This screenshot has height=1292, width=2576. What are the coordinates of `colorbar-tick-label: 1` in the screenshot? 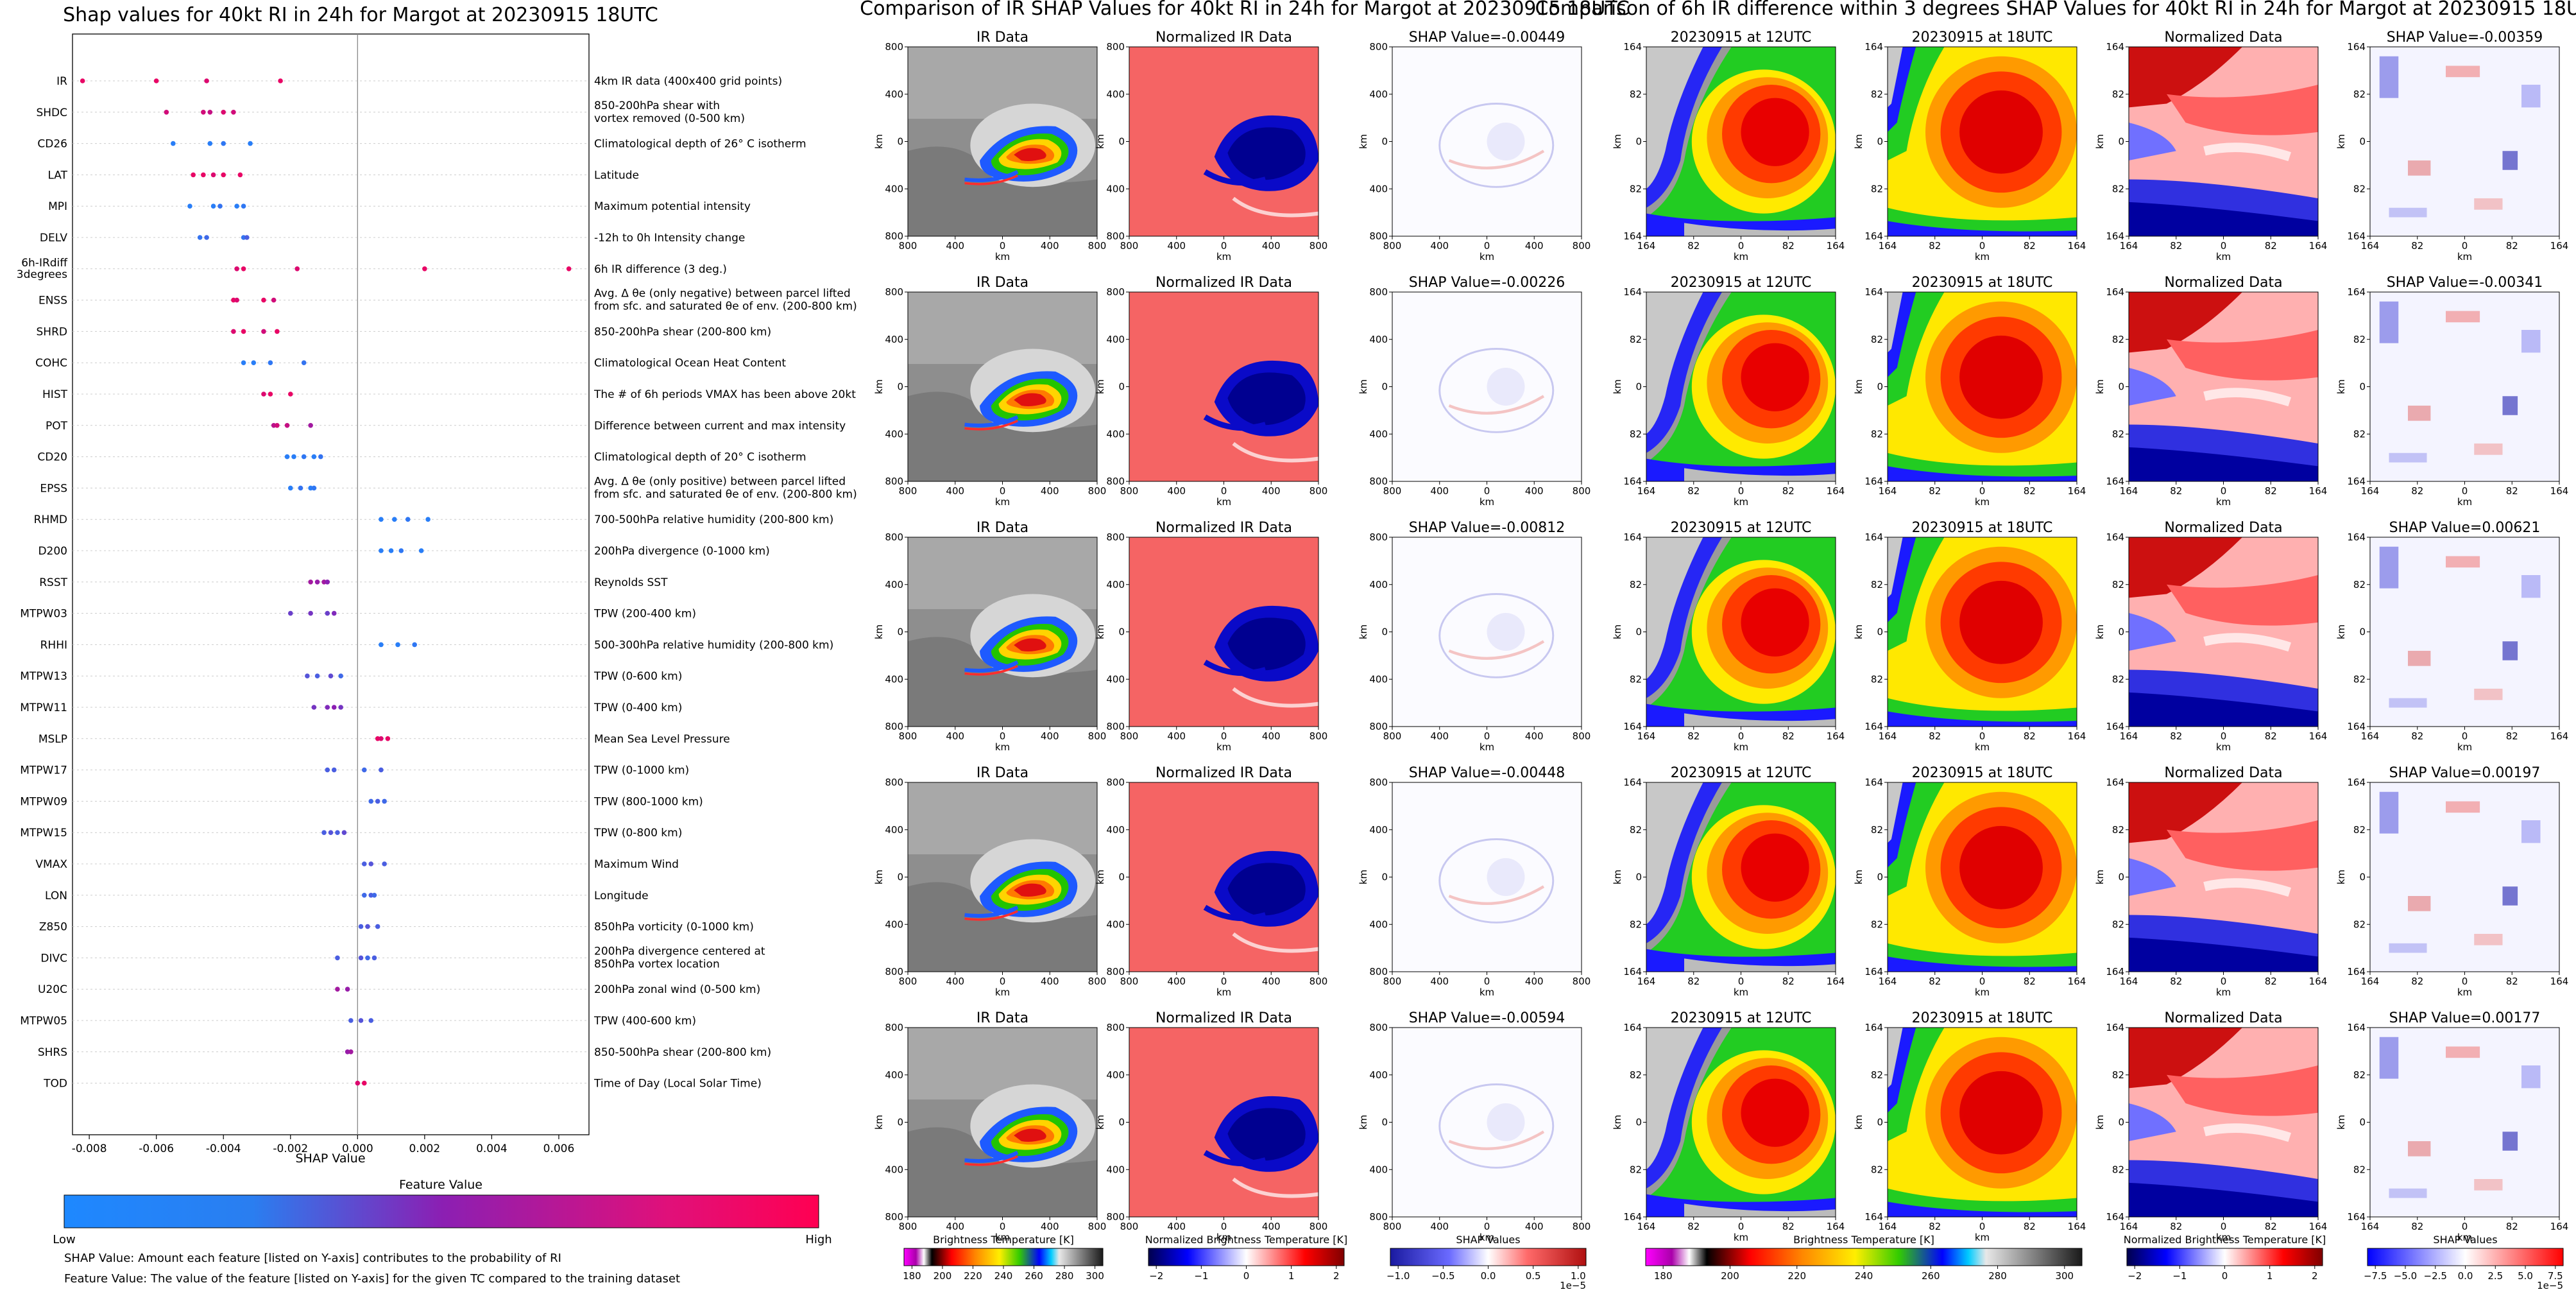 It's located at (1291, 1276).